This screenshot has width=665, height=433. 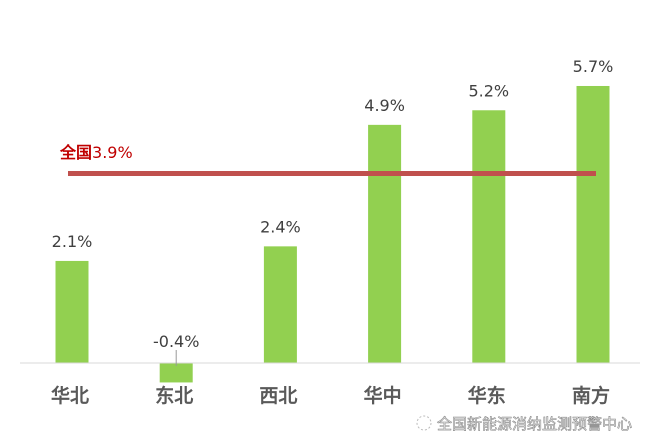 I want to click on wechat-logo-icon, so click(x=424, y=423).